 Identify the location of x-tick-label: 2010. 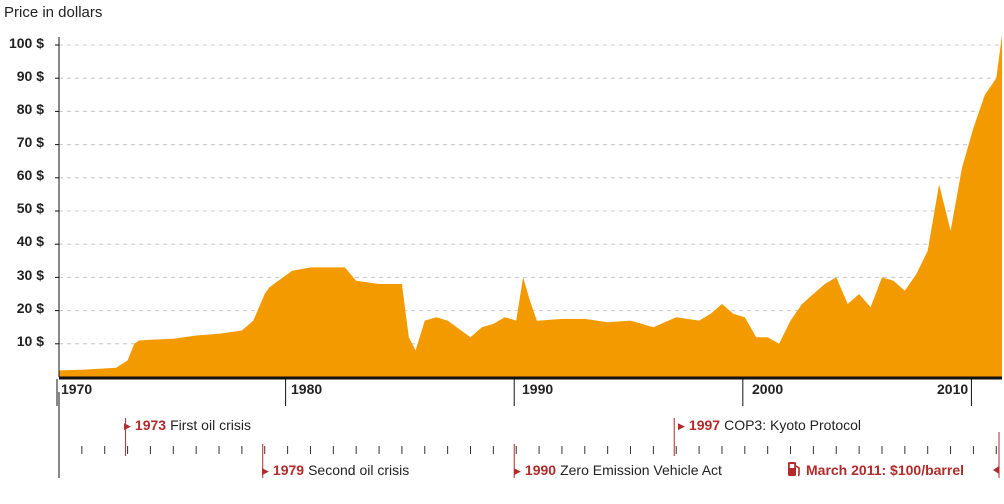
(953, 389).